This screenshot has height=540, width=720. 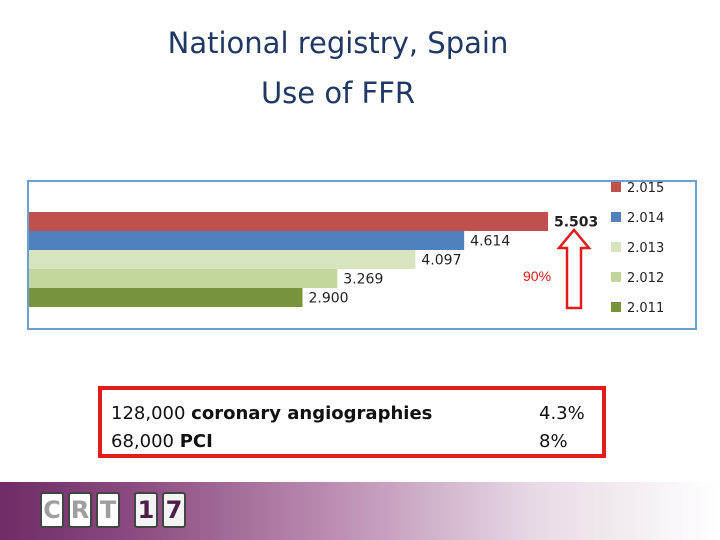 What do you see at coordinates (363, 280) in the screenshot?
I see `data-label-2.012: 3.269` at bounding box center [363, 280].